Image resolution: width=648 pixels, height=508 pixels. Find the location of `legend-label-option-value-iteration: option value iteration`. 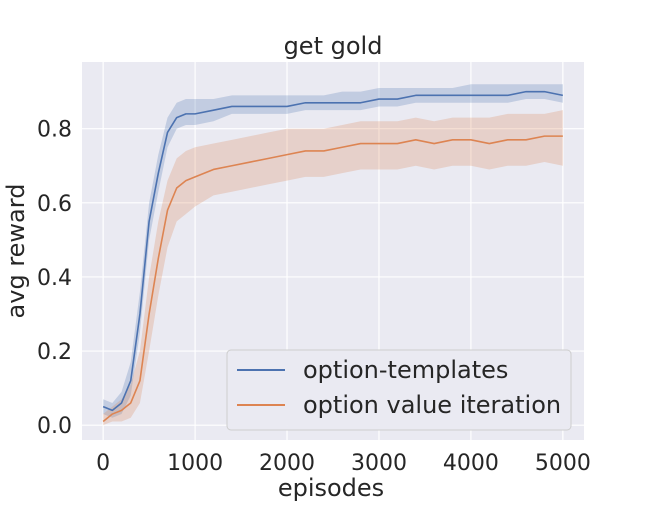

legend-label-option-value-iteration: option value iteration is located at coordinates (432, 405).